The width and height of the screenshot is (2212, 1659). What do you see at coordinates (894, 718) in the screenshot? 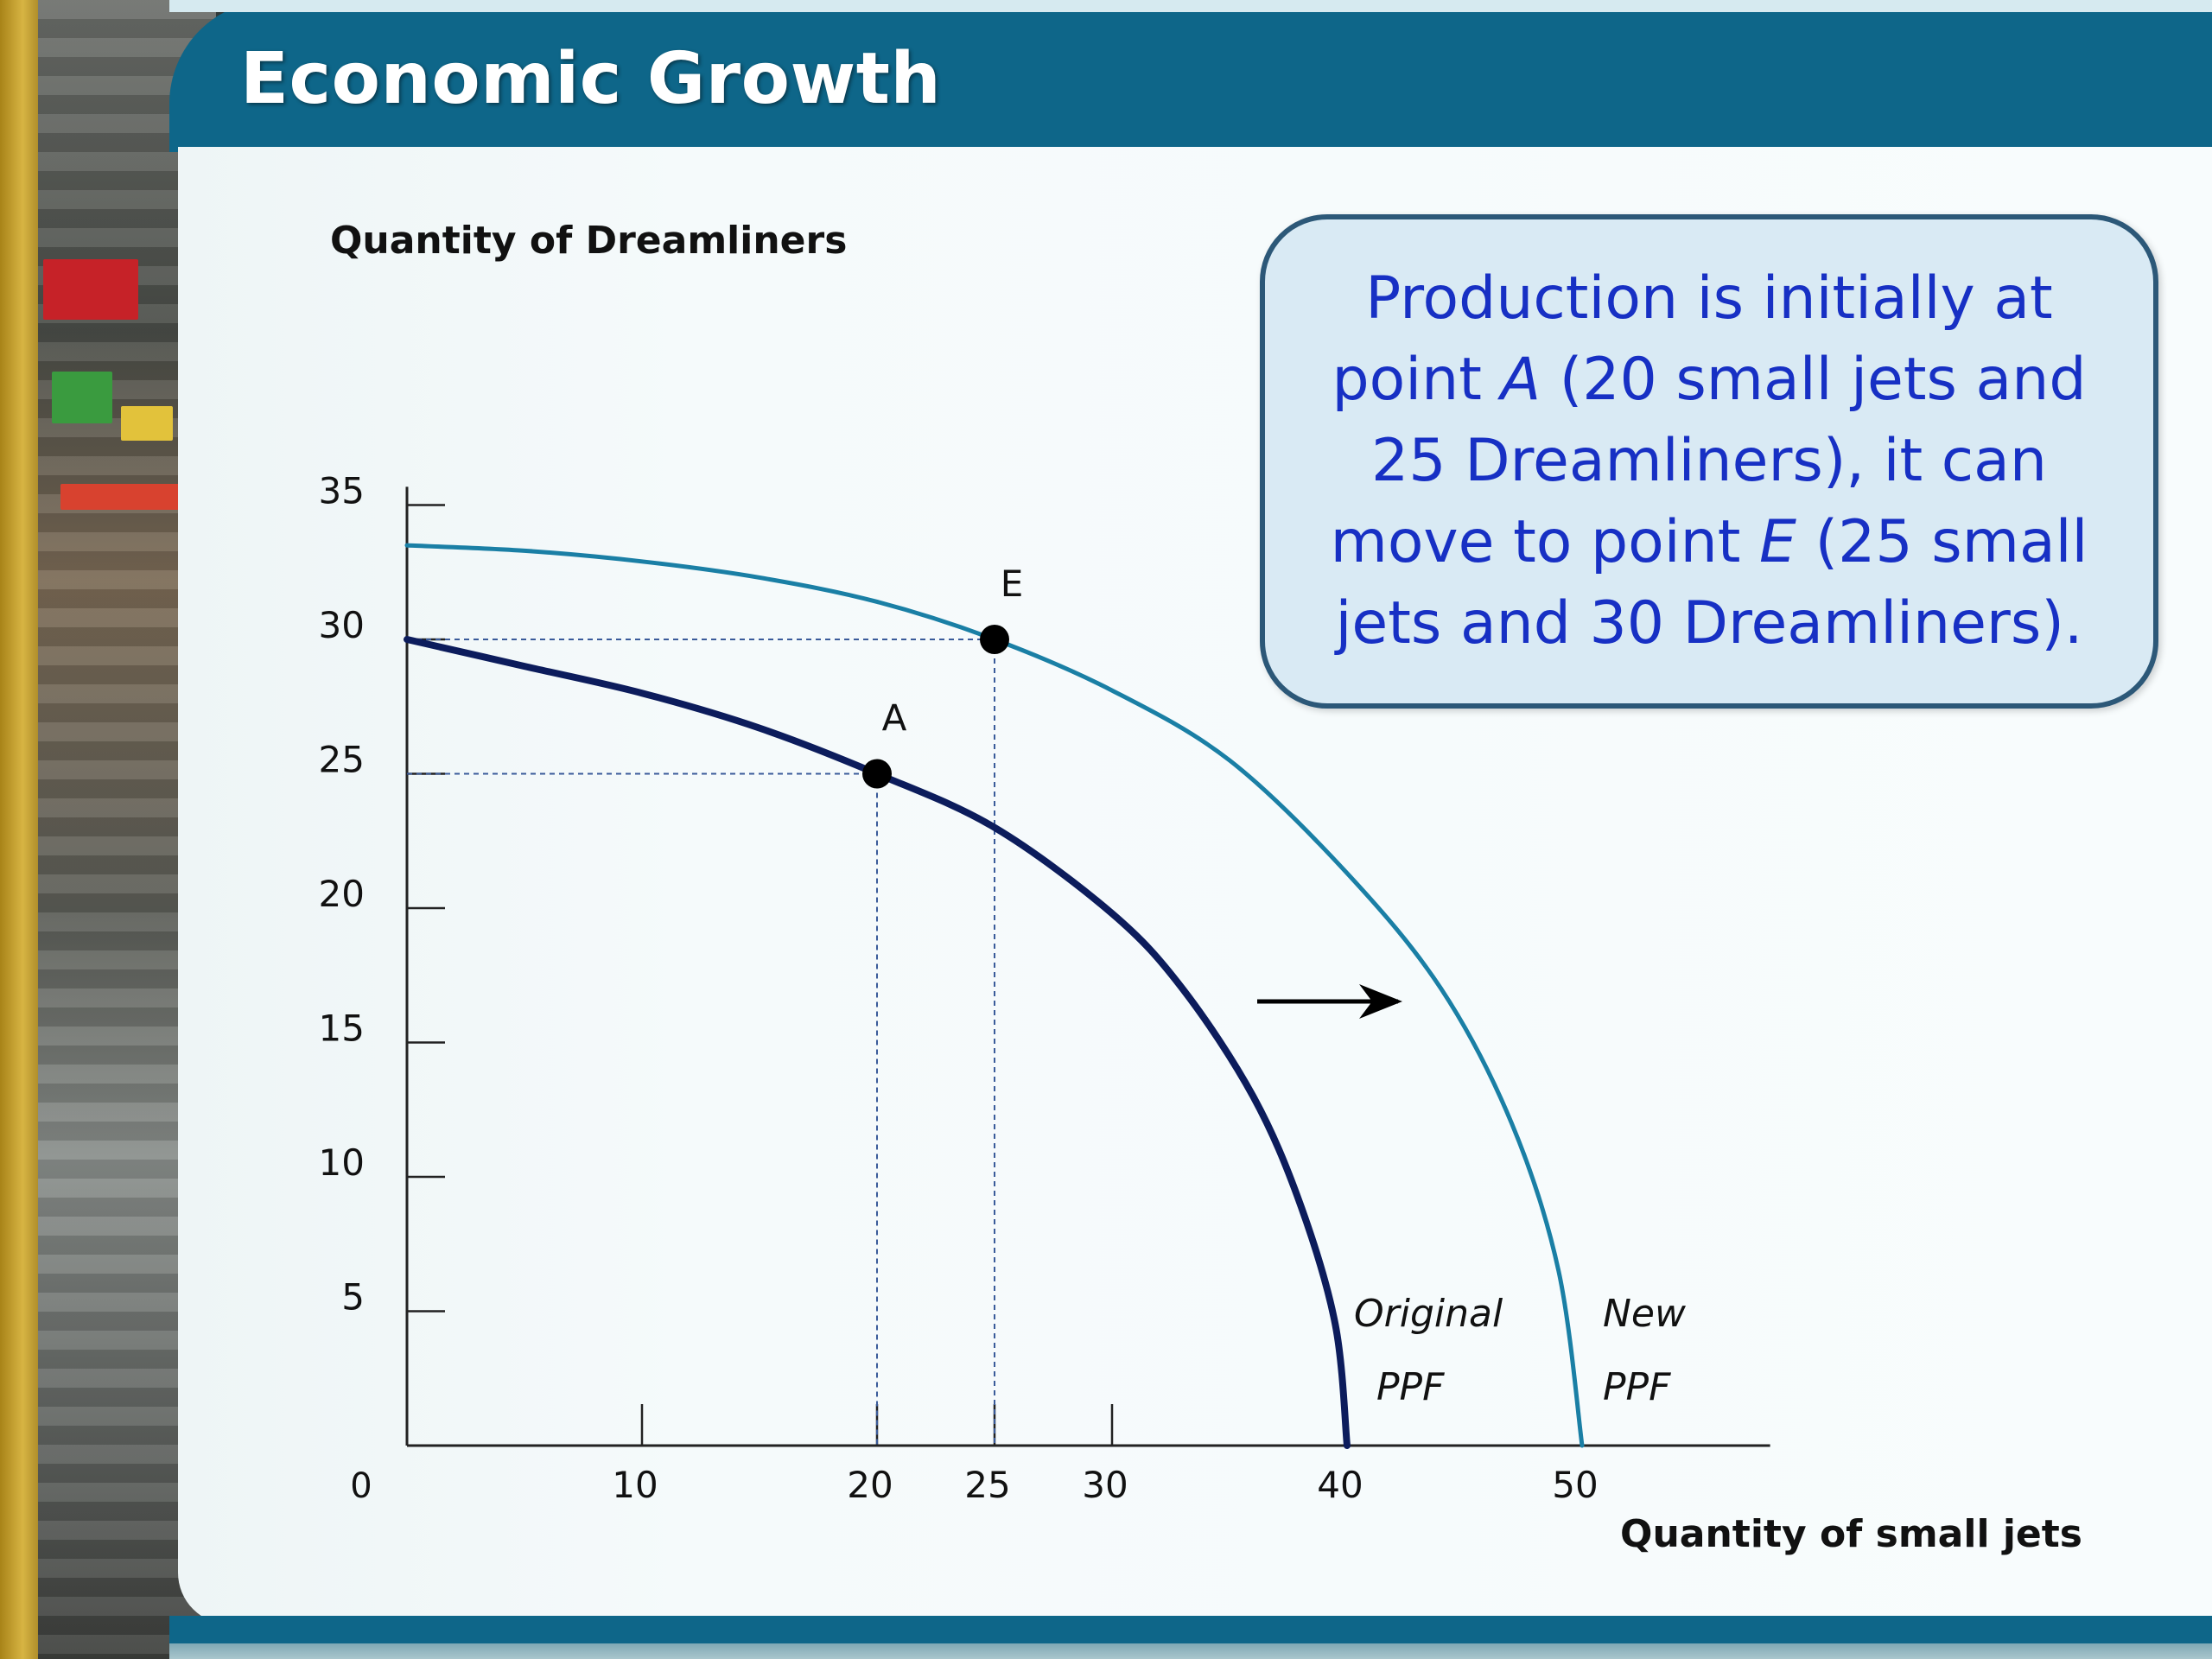
I see `point-label-a: A` at bounding box center [894, 718].